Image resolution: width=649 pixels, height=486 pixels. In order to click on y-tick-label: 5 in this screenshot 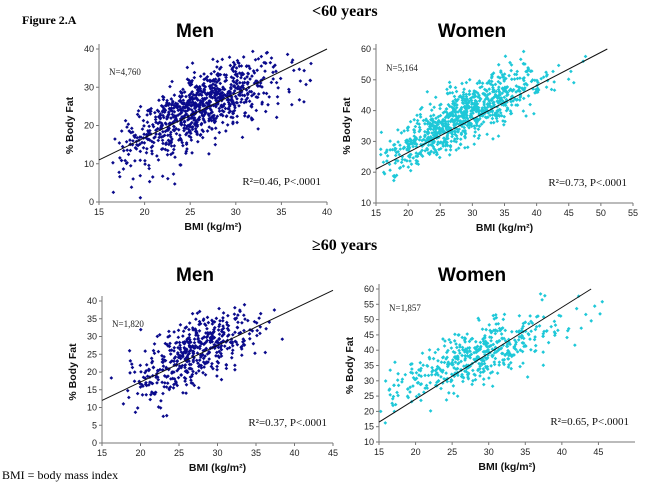, I will do `click(94, 425)`.